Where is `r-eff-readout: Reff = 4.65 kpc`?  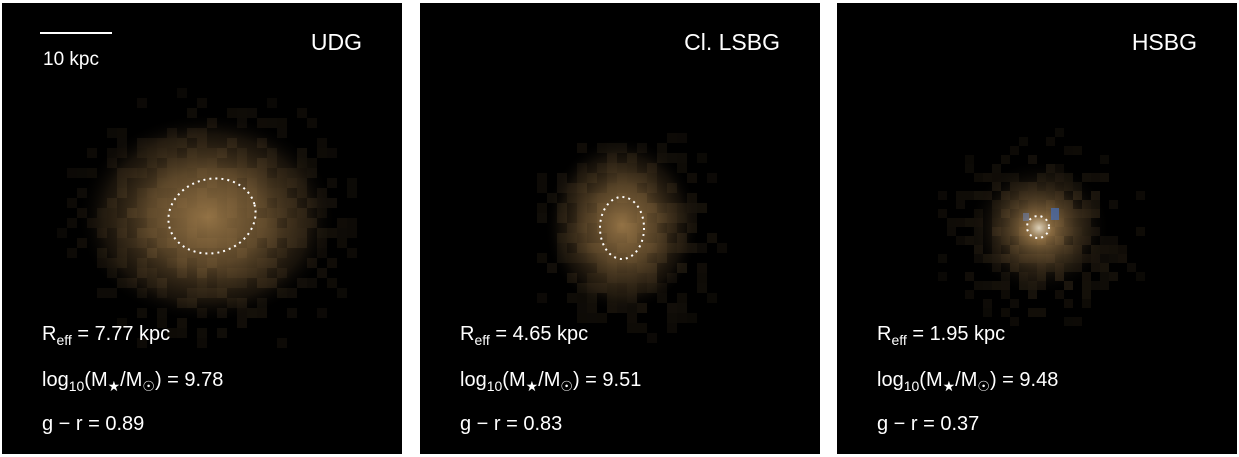
r-eff-readout: Reff = 4.65 kpc is located at coordinates (524, 335).